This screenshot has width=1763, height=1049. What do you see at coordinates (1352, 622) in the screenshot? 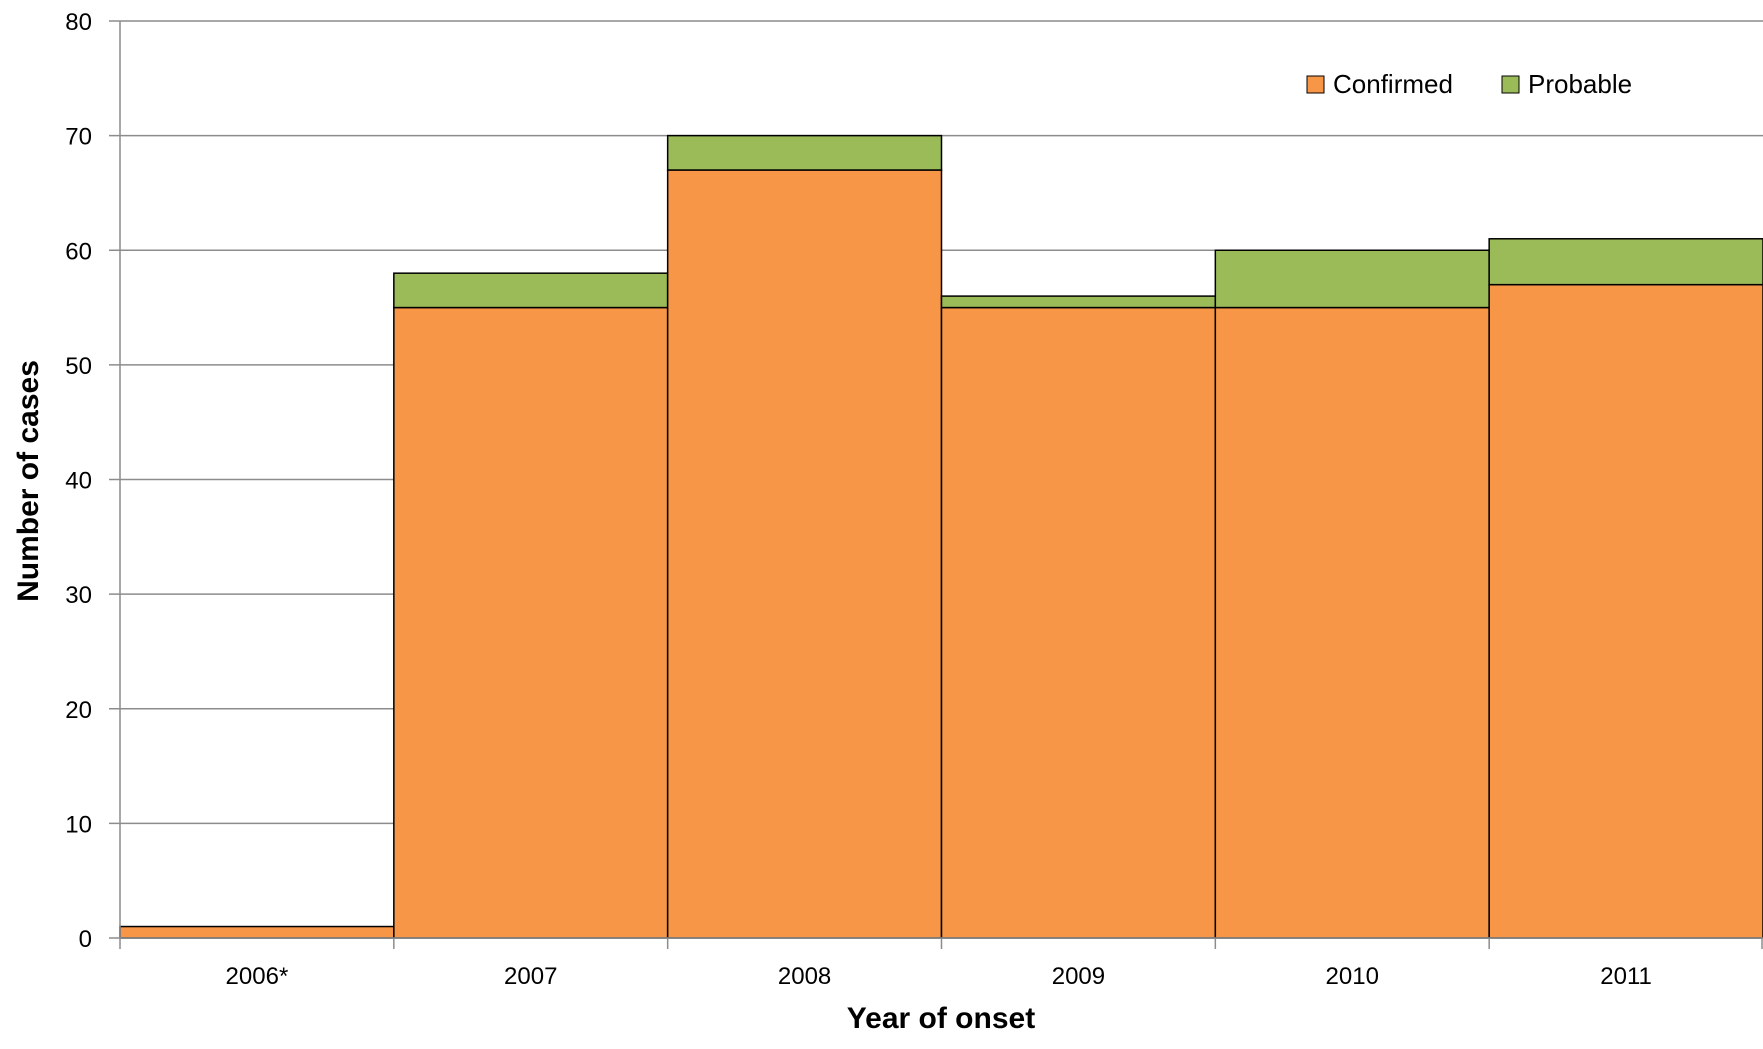
I see `bar-confirmed-2010` at bounding box center [1352, 622].